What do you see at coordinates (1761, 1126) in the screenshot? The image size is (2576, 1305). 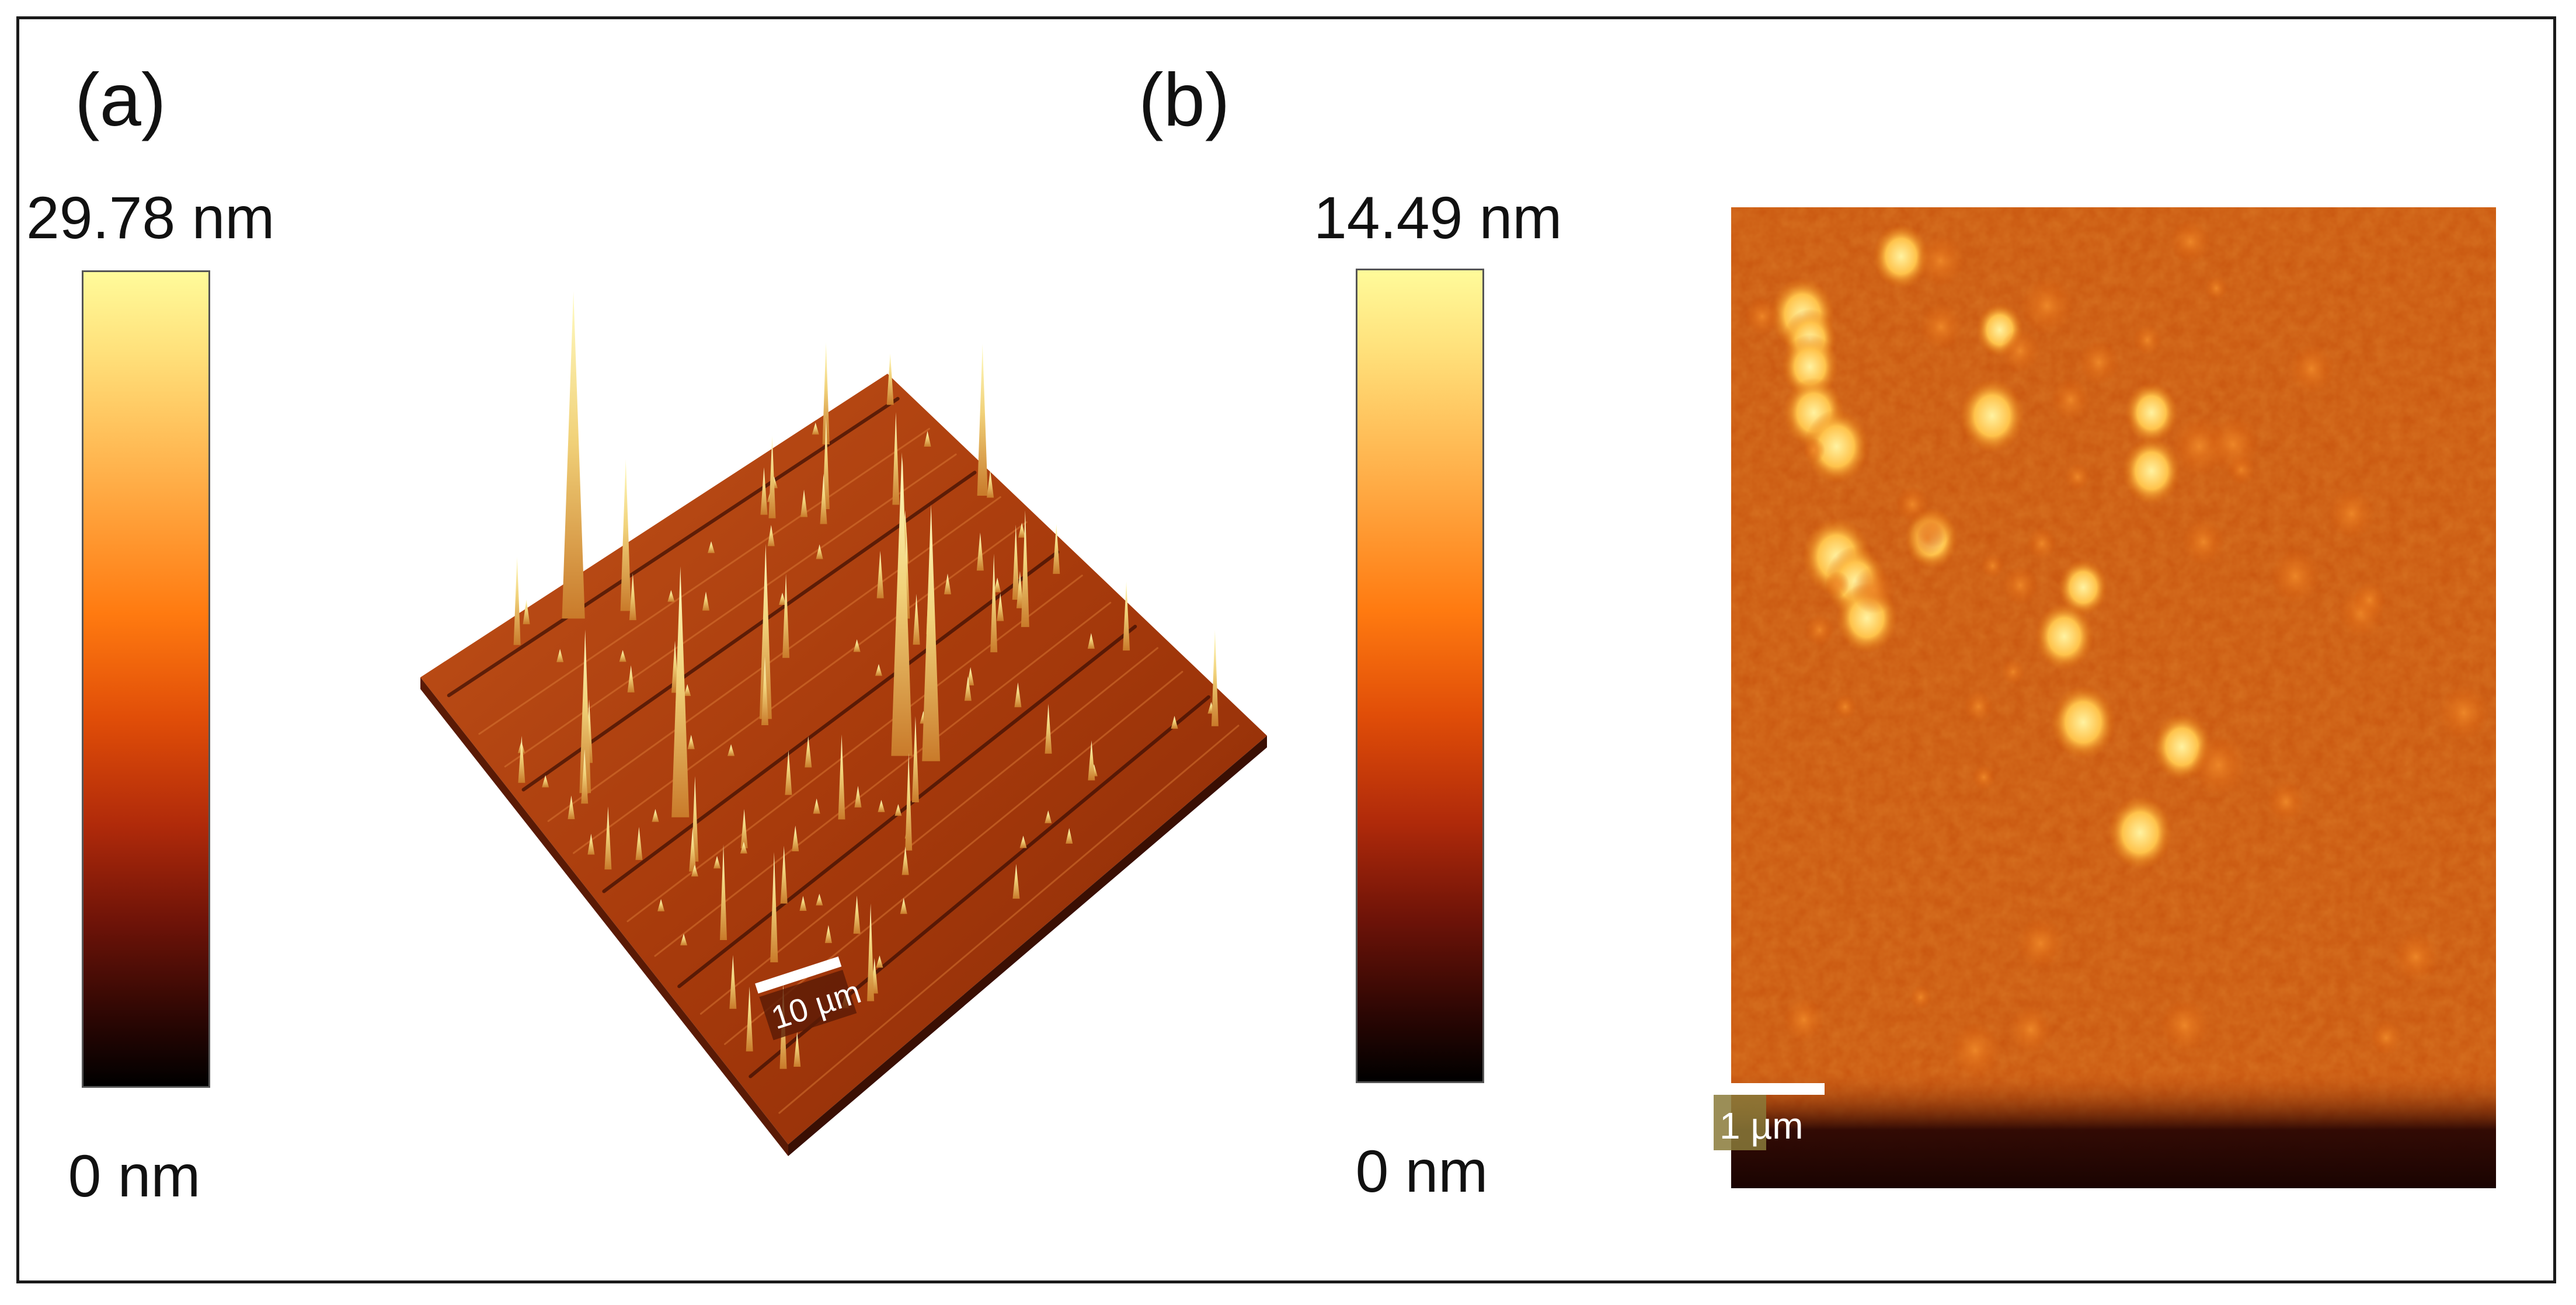 I see `panel-b-scale-bar-label: 1 µm` at bounding box center [1761, 1126].